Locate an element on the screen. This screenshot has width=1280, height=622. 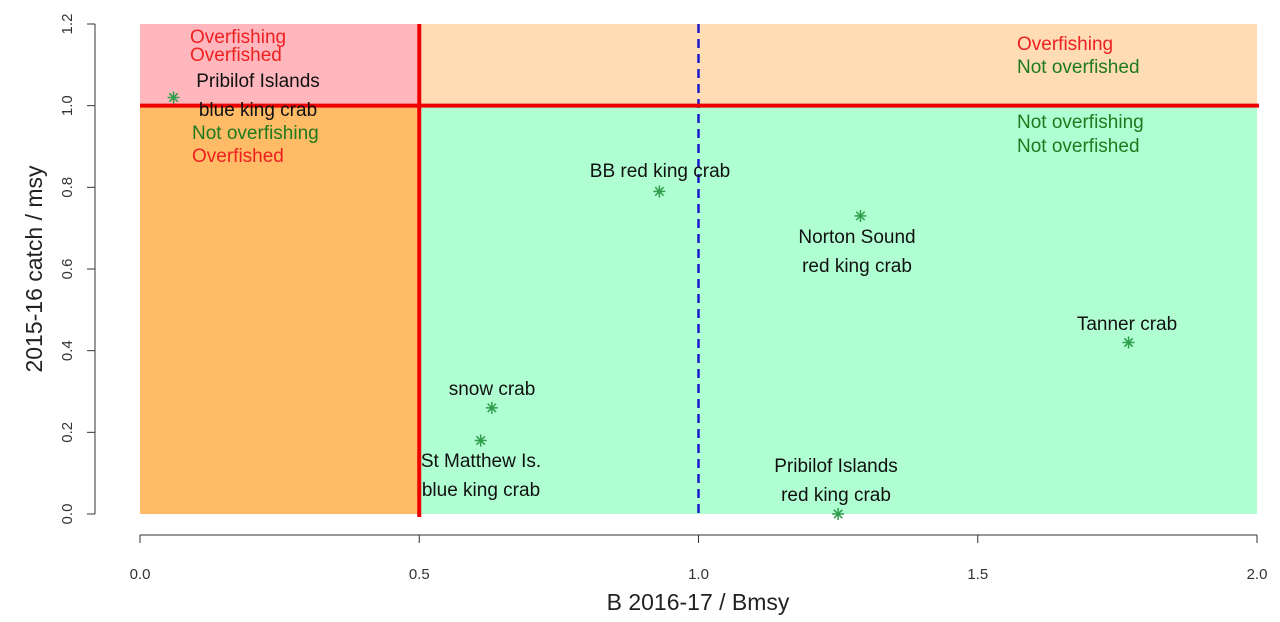
y-tick-label: 0.8 is located at coordinates (67, 187).